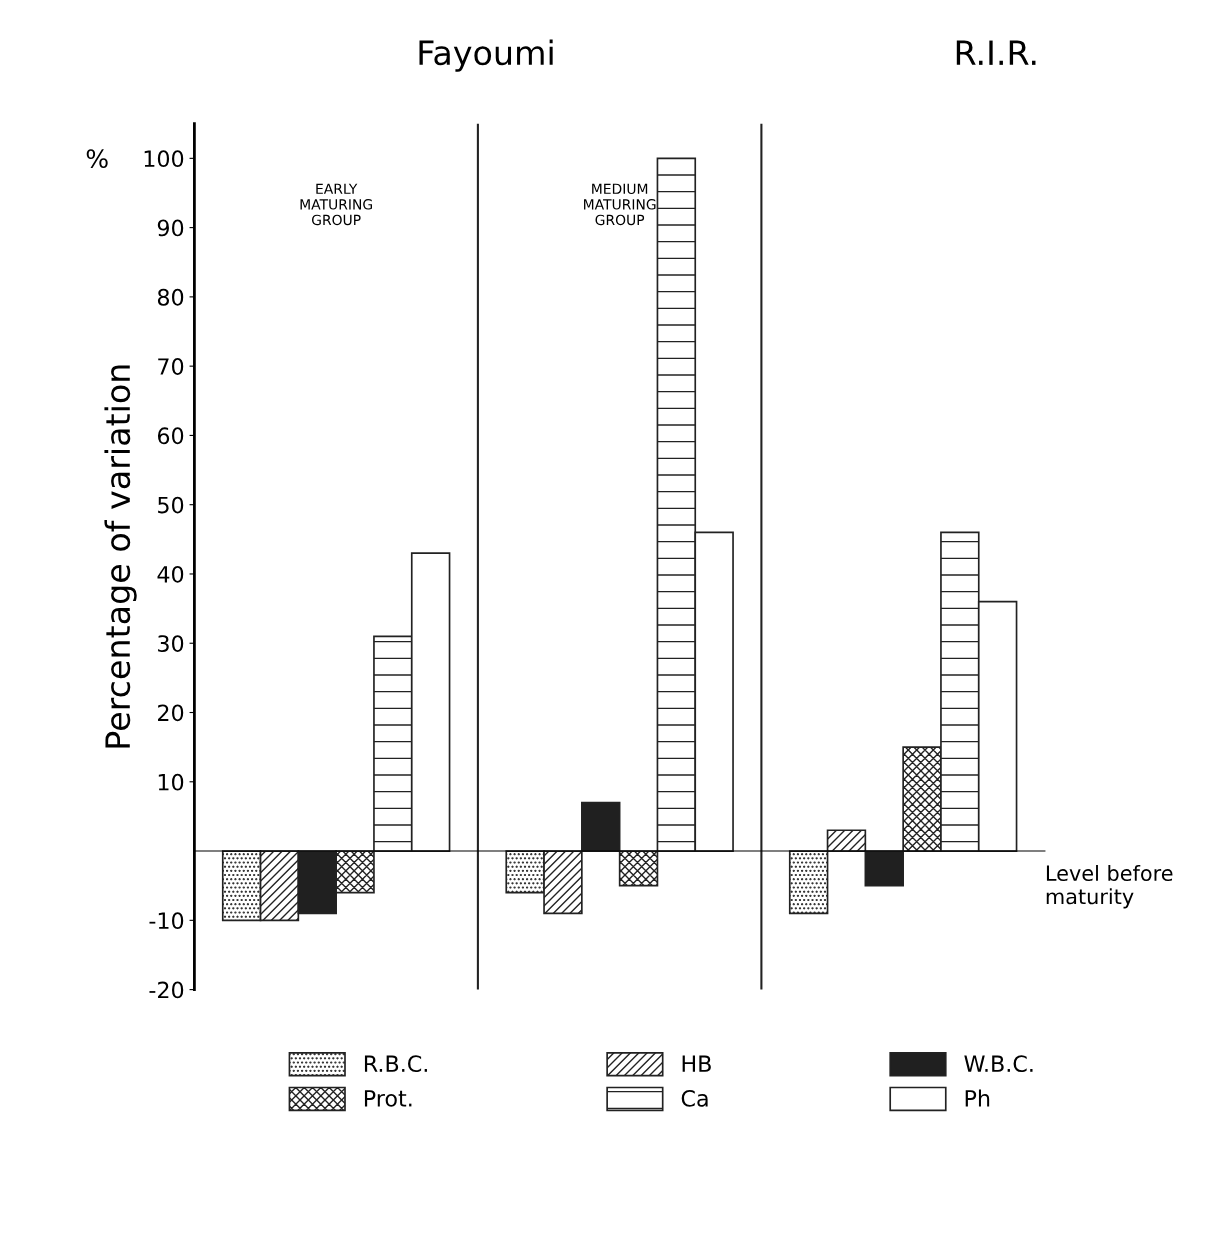 The image size is (1215, 1237). What do you see at coordinates (694, 1098) in the screenshot?
I see `legend-label: Ca` at bounding box center [694, 1098].